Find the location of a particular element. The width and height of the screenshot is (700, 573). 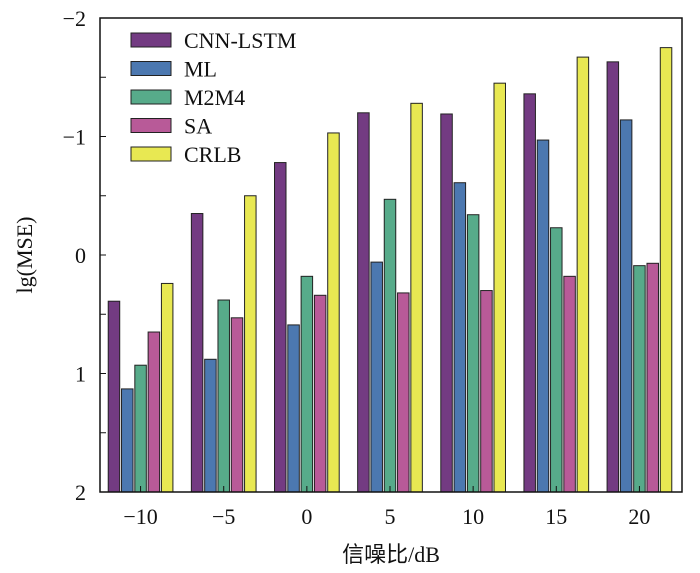

x-tick-label: 20 is located at coordinates (639, 516).